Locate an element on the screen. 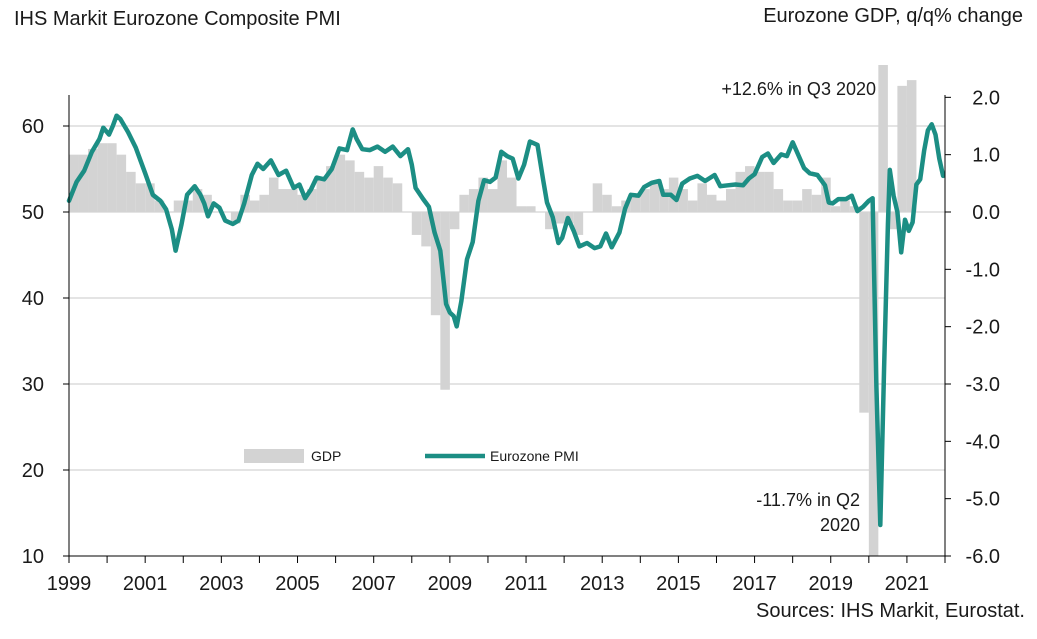 This screenshot has width=1037, height=639. source-note: Sources: IHS Markit, Eurostat. is located at coordinates (890, 611).